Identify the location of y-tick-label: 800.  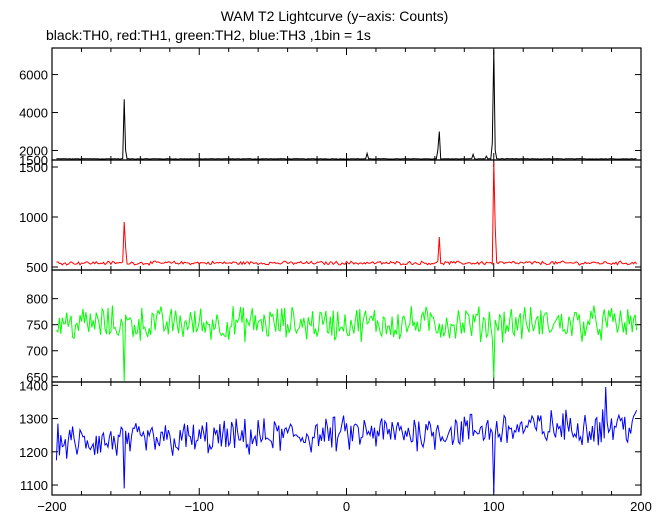
(37, 299).